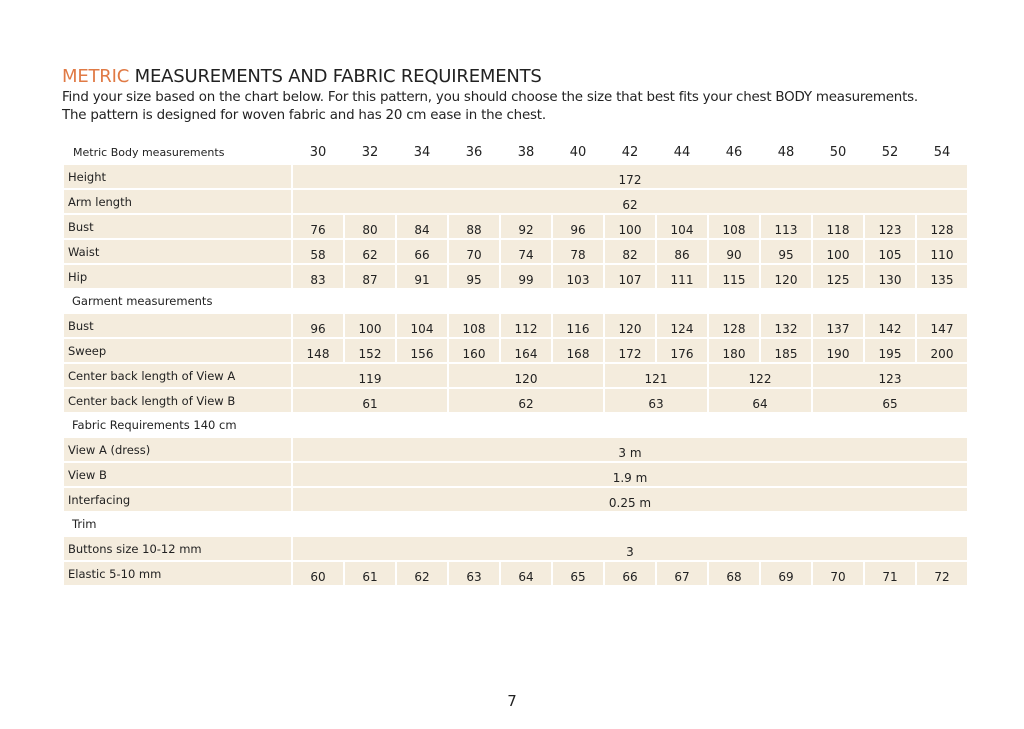  Describe the element at coordinates (177, 573) in the screenshot. I see `row-label: Elastic 5-10 mm` at that location.